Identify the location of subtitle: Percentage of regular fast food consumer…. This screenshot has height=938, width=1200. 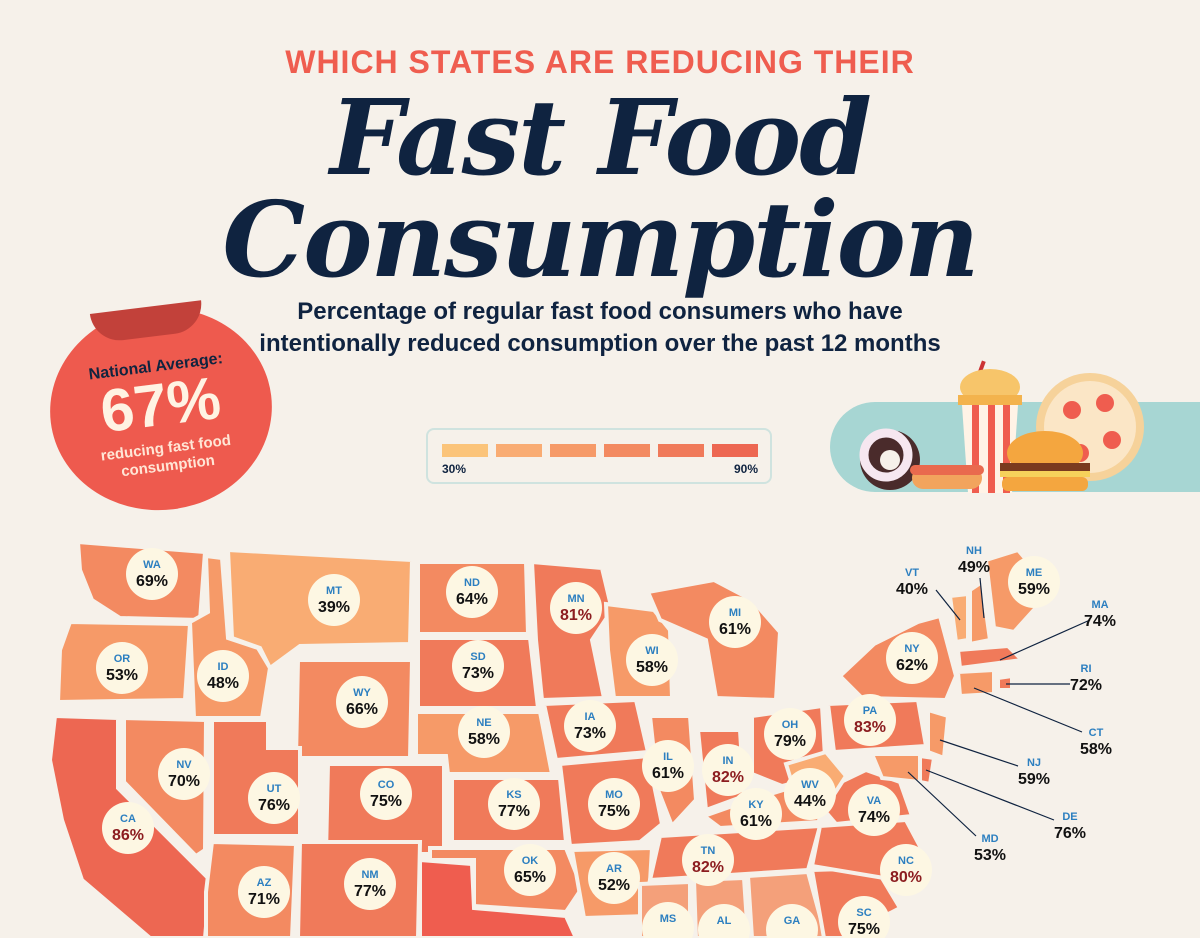
(600, 328).